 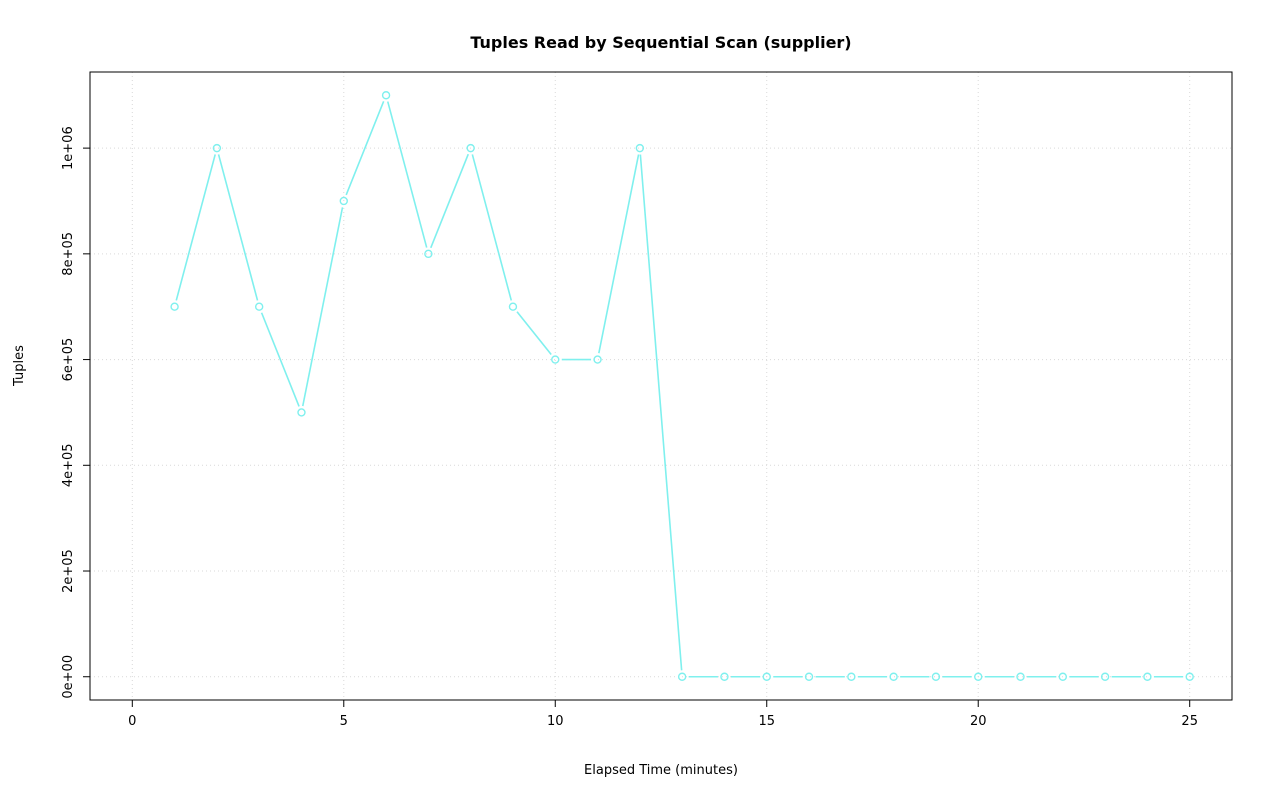 What do you see at coordinates (68, 360) in the screenshot?
I see `y-tick-label: 6e+05` at bounding box center [68, 360].